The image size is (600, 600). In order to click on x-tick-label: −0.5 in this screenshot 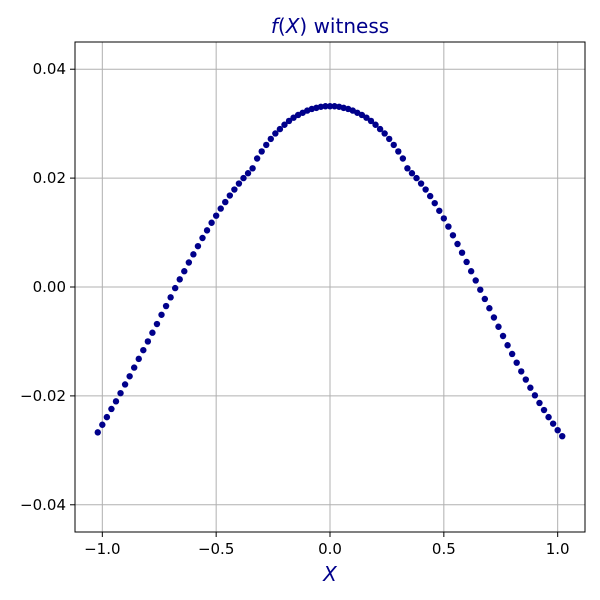, I will do `click(216, 549)`.